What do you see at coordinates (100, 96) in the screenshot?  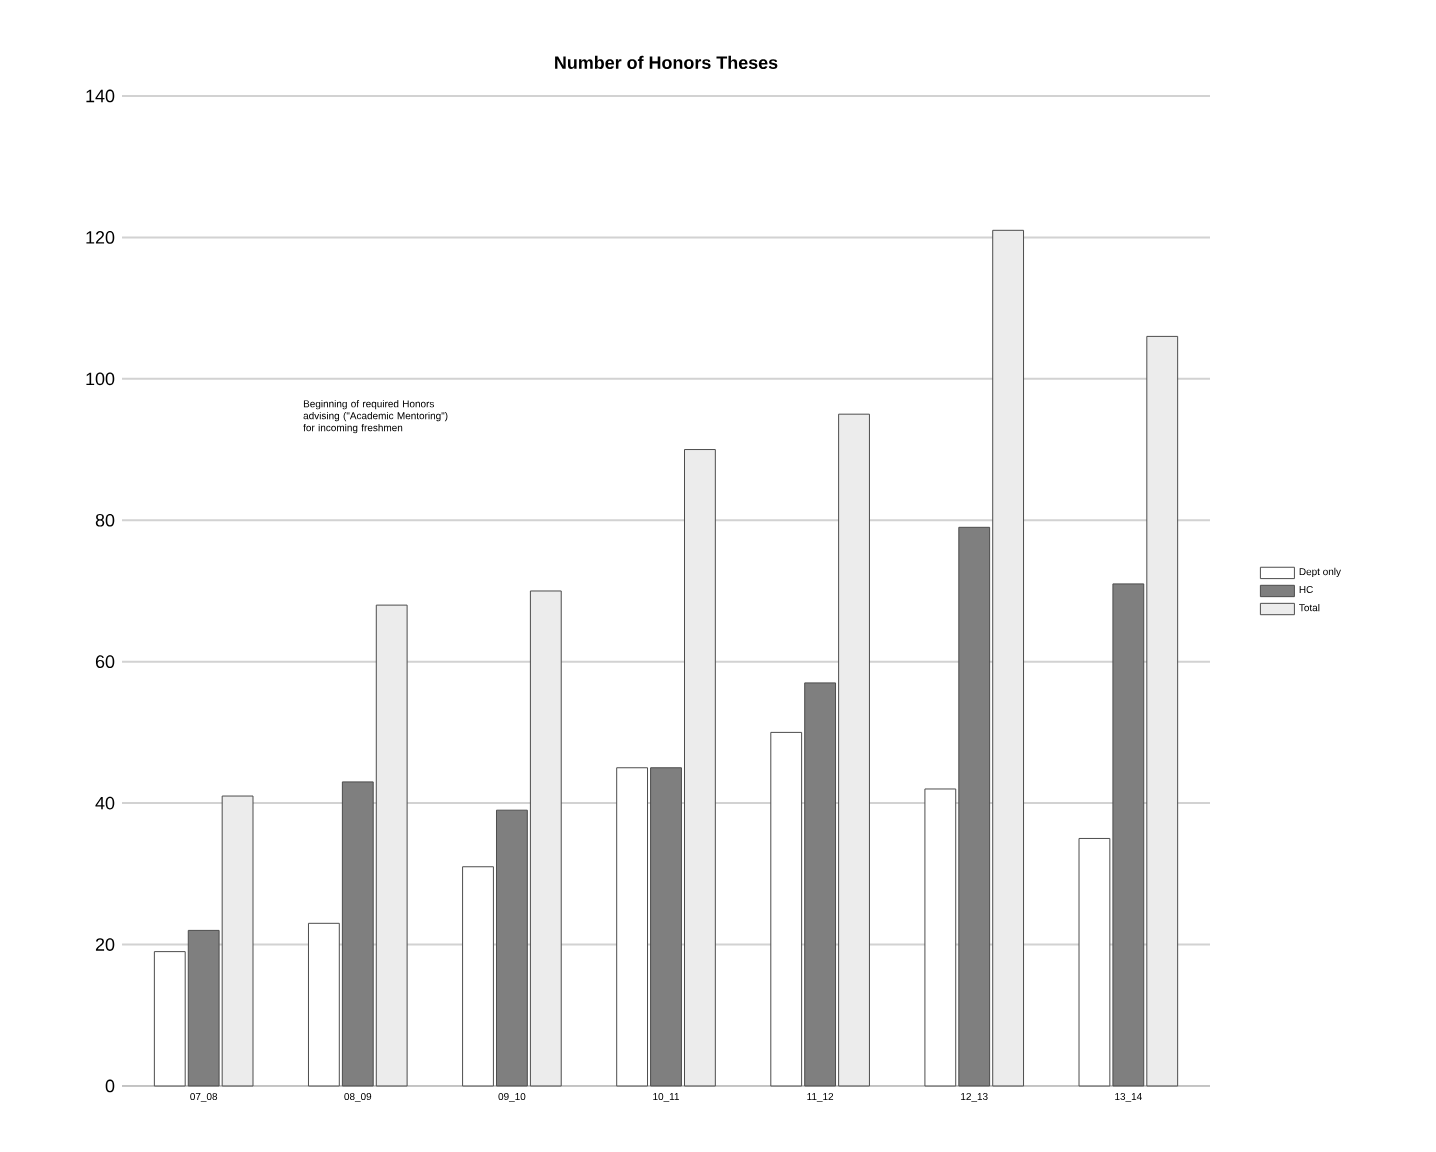 I see `y-tick-label: 140` at bounding box center [100, 96].